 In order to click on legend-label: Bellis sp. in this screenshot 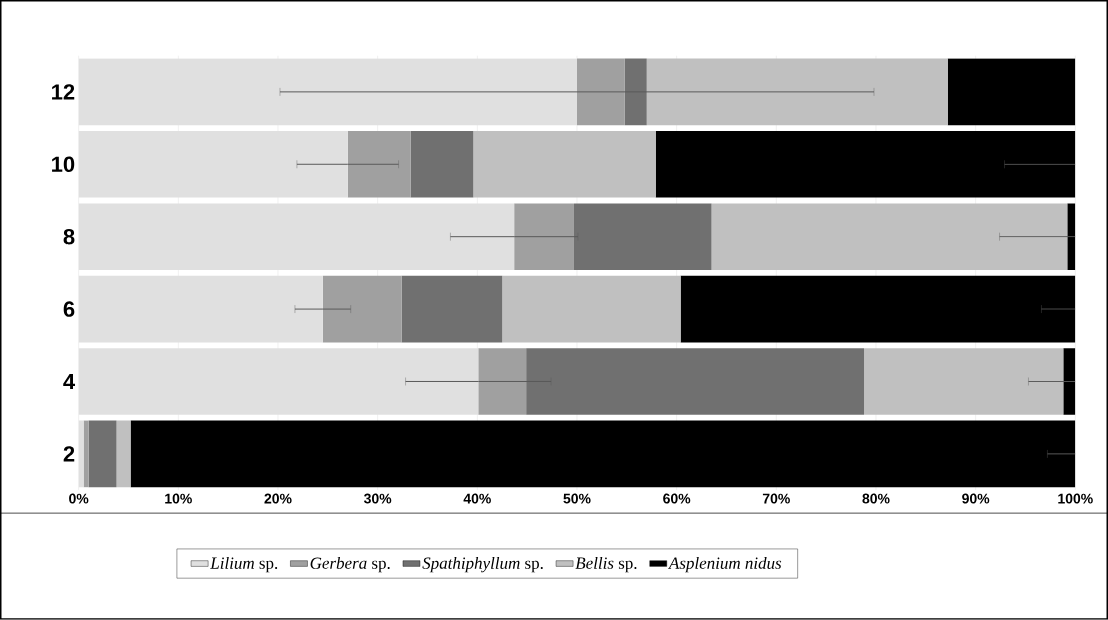, I will do `click(606, 565)`.